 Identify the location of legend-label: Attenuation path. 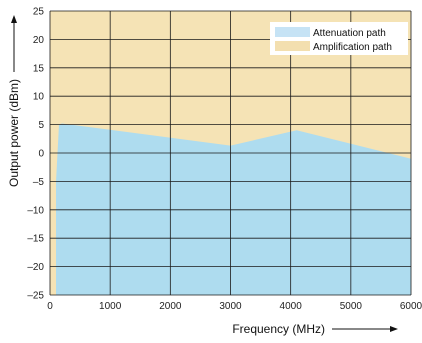
(349, 33).